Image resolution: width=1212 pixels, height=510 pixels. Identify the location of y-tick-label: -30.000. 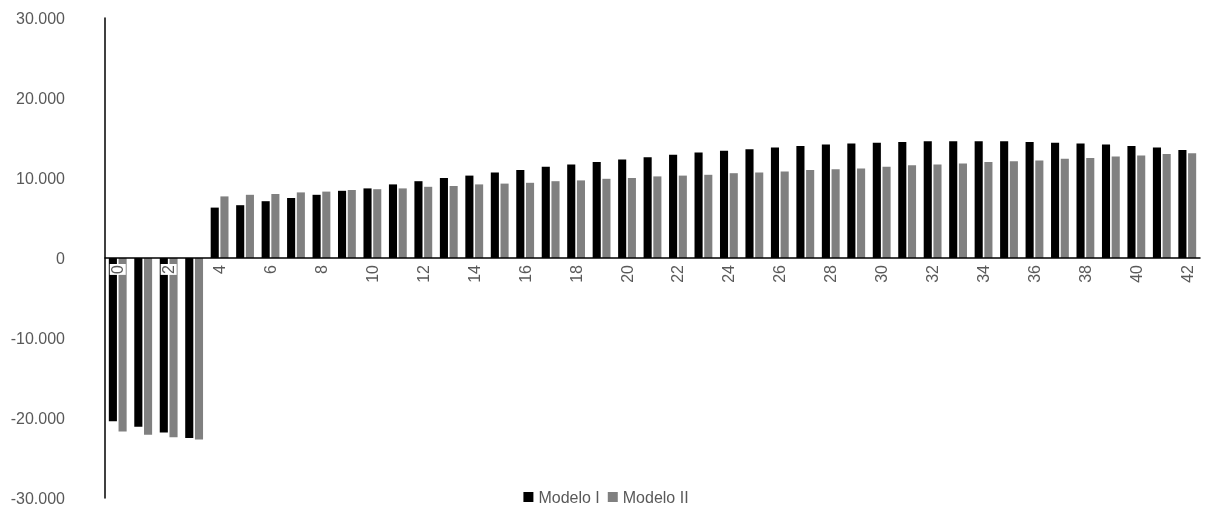
(38, 498).